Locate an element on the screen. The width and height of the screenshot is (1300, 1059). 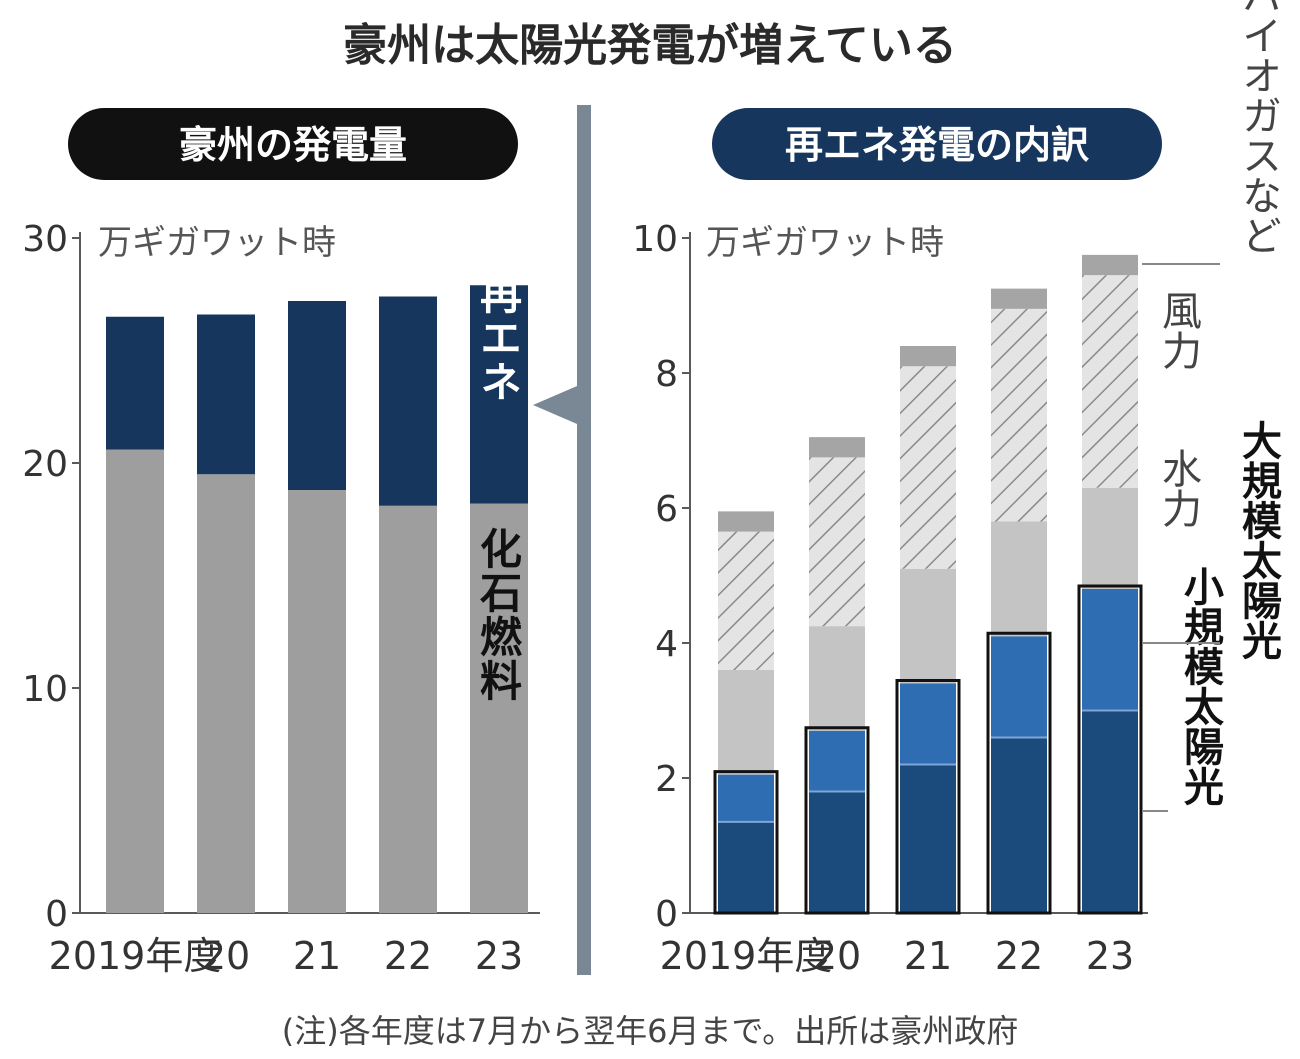
y-tick-label: 8 is located at coordinates (666, 374).